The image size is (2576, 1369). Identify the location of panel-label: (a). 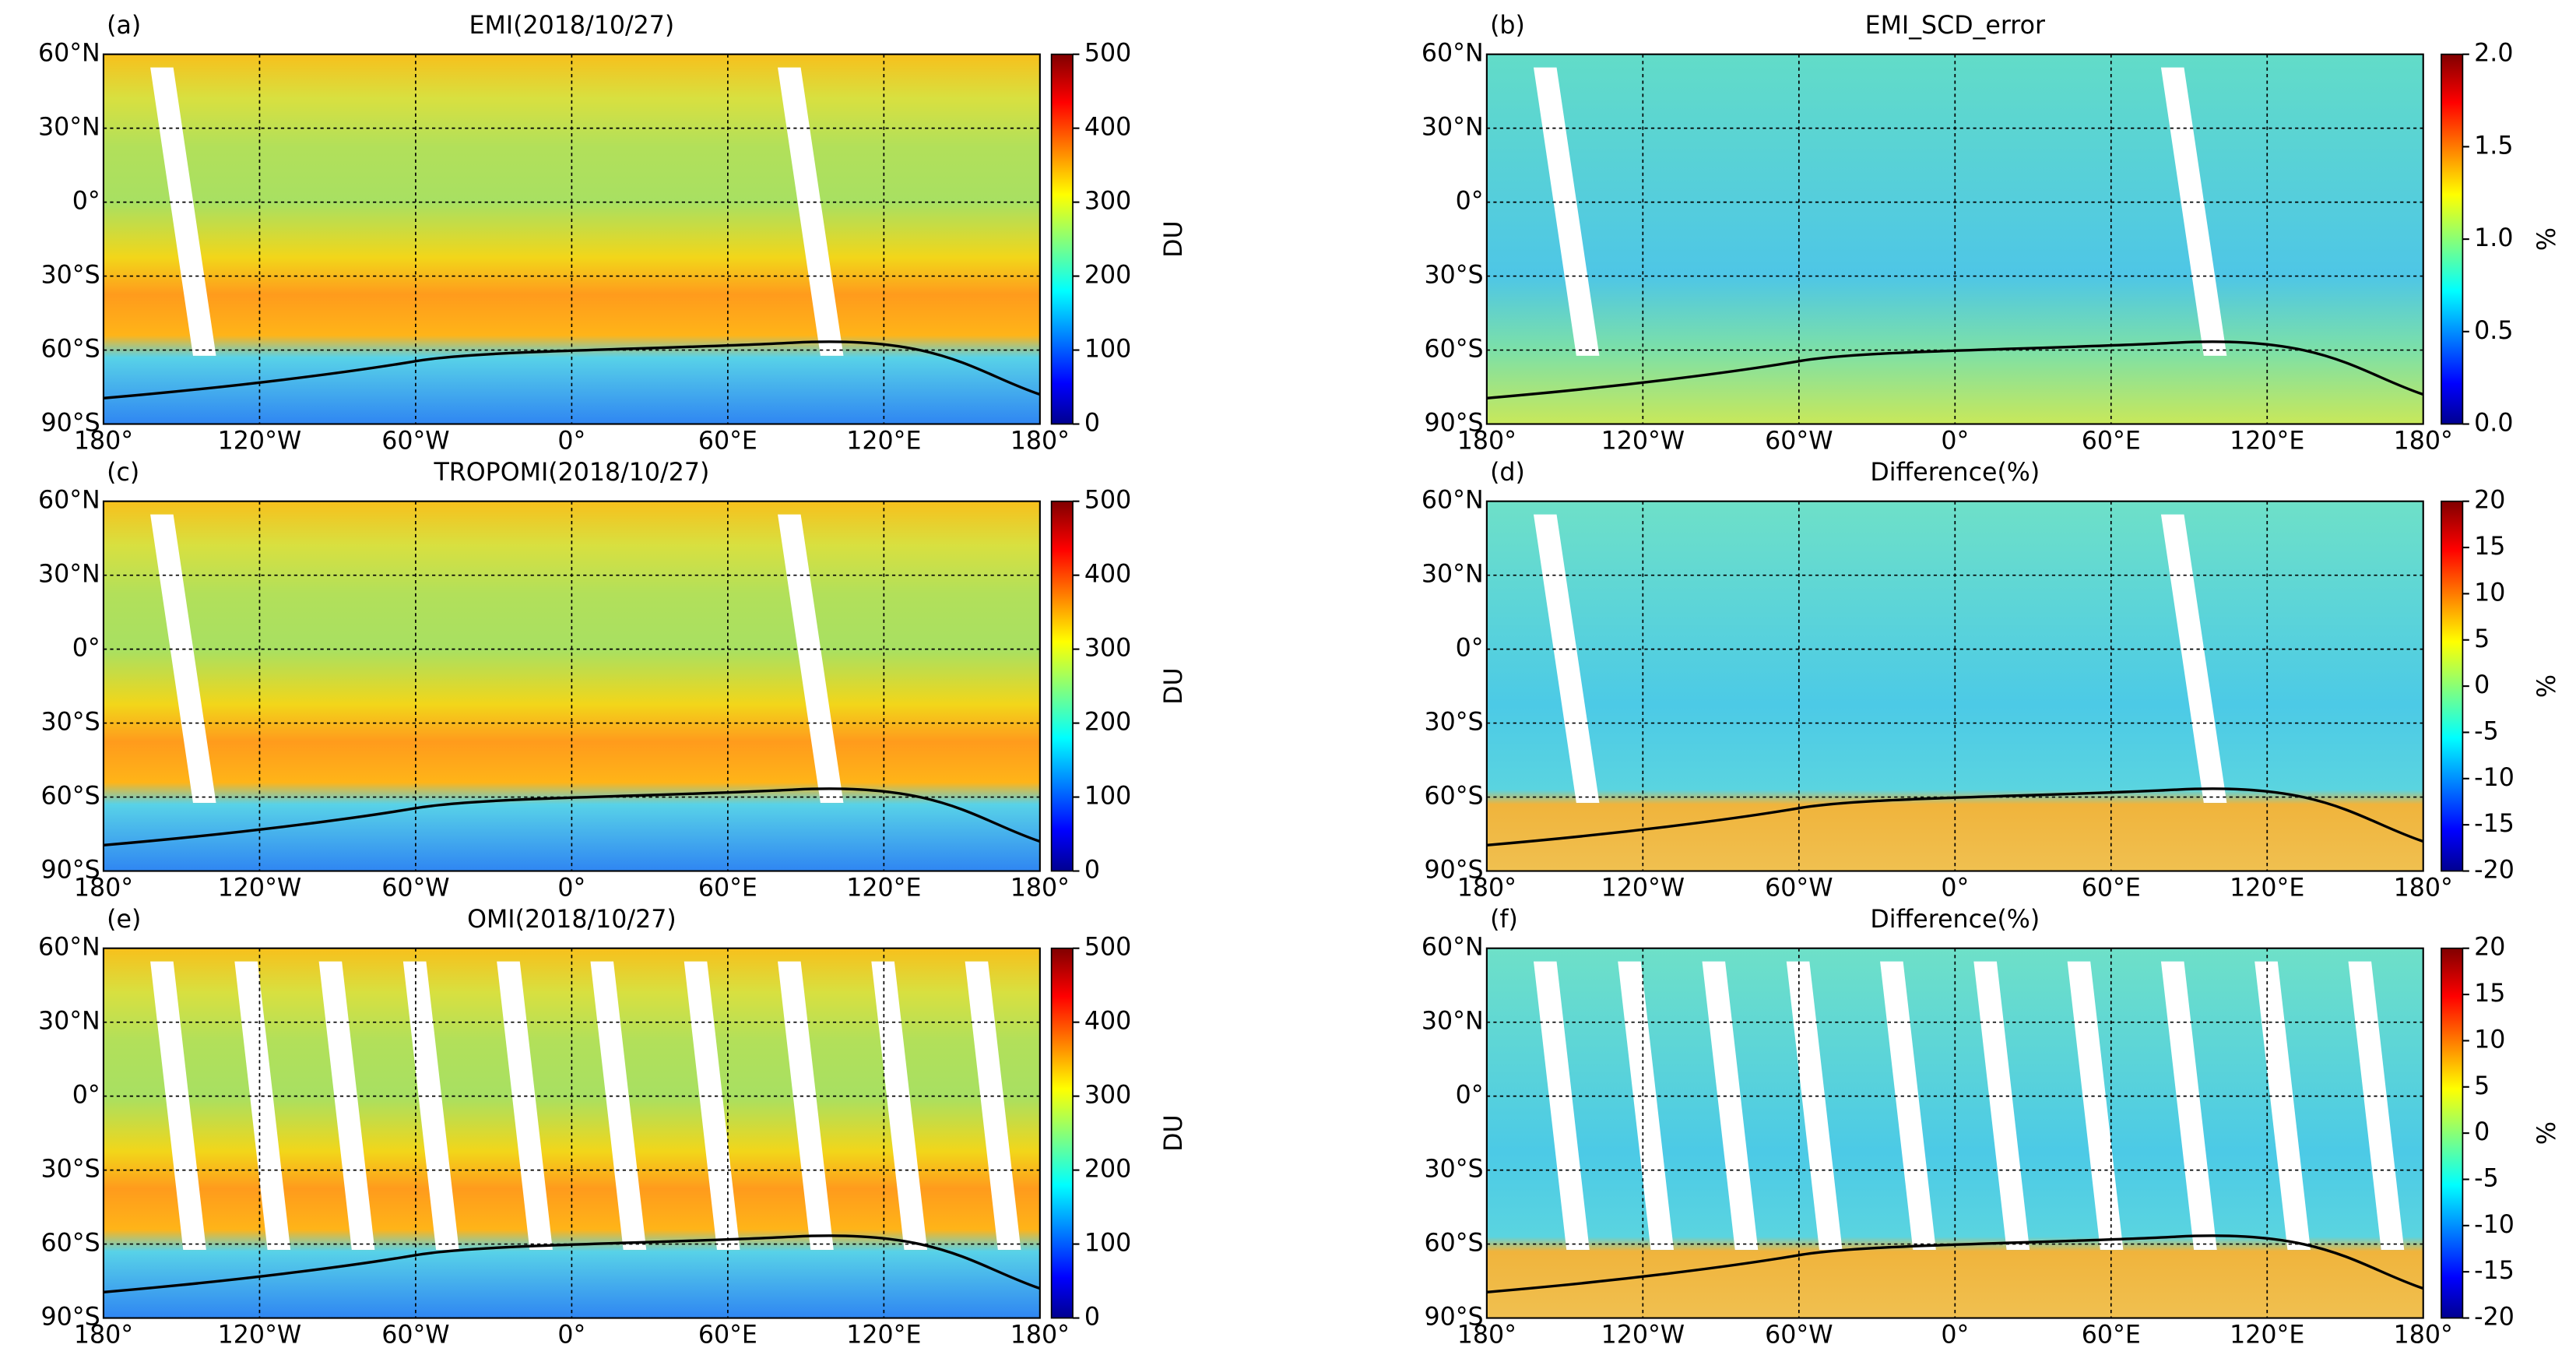
(124, 26).